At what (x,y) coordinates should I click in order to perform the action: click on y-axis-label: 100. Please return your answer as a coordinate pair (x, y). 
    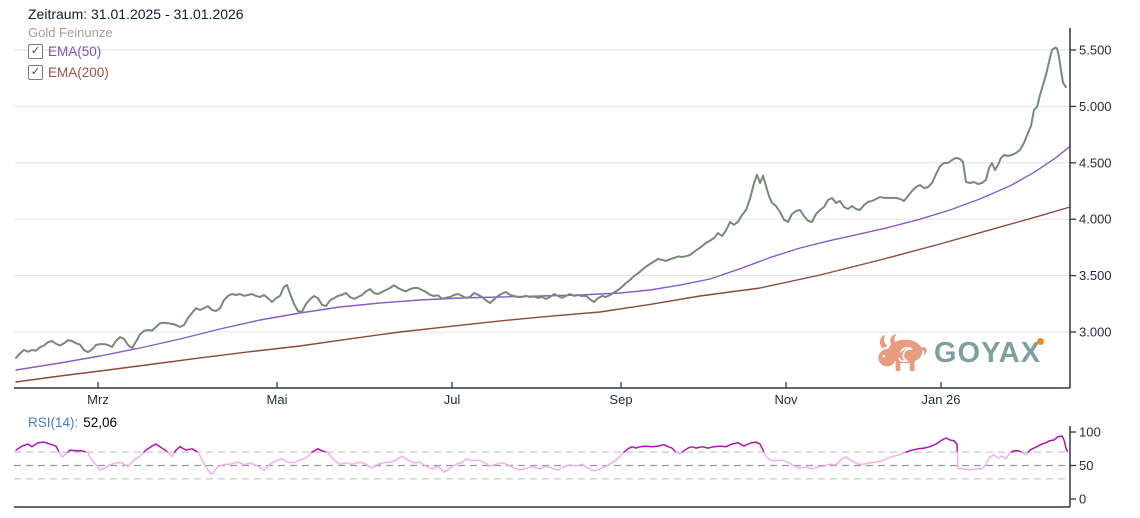
    Looking at the image, I should click on (1090, 432).